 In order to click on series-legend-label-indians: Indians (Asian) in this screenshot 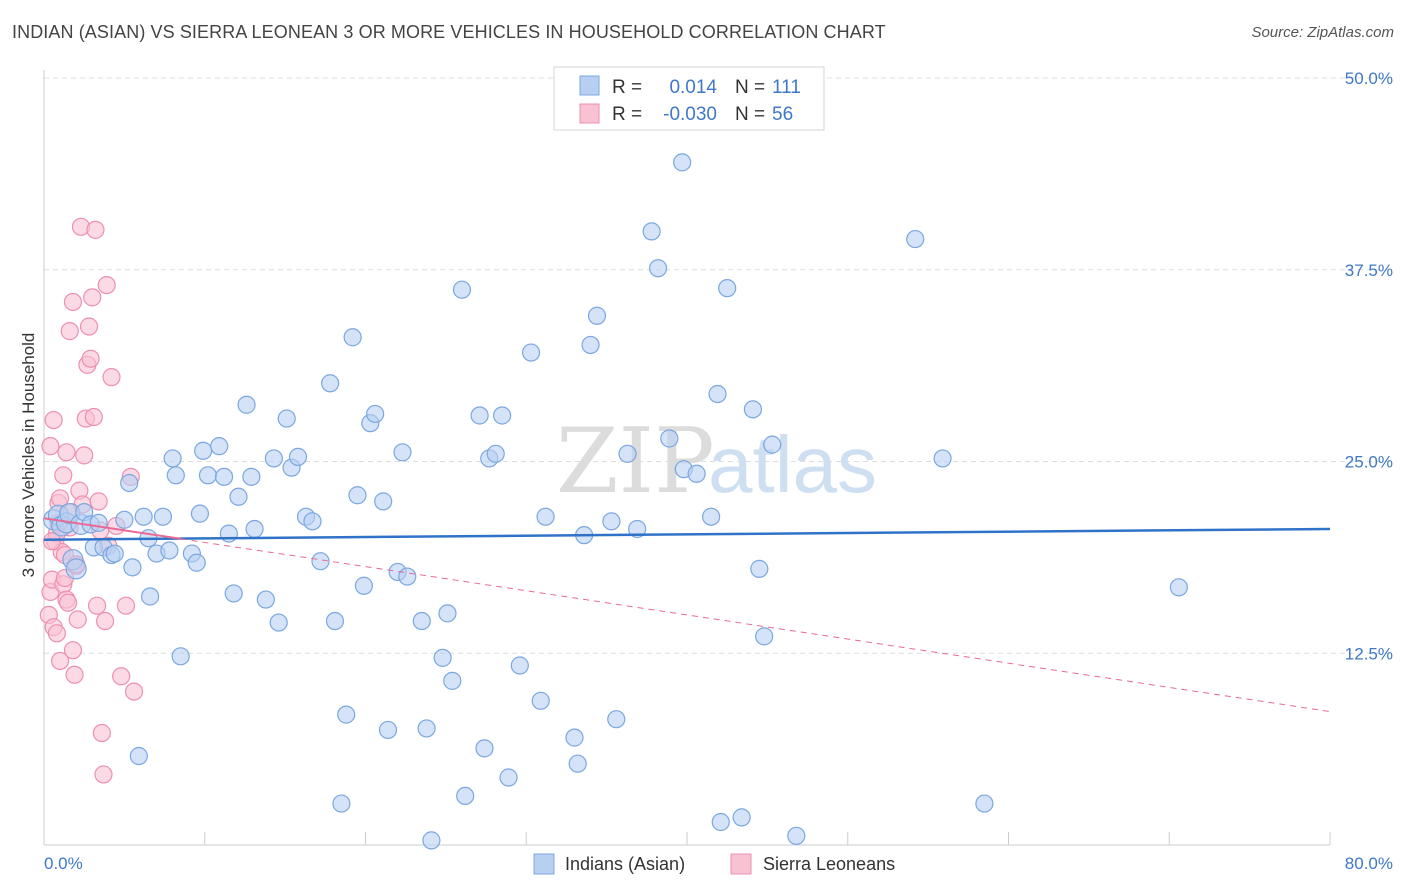, I will do `click(625, 864)`.